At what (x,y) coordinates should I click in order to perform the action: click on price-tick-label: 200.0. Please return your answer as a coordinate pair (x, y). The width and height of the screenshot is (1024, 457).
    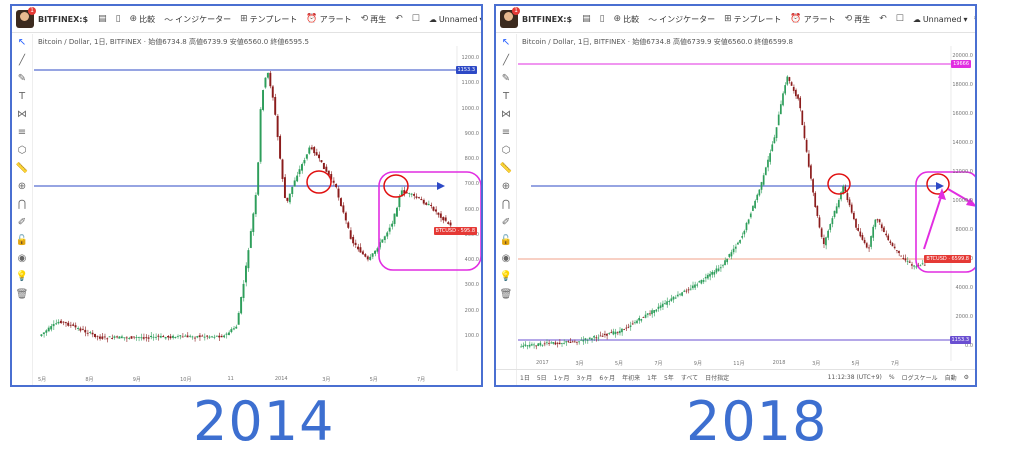
    Looking at the image, I should click on (471, 310).